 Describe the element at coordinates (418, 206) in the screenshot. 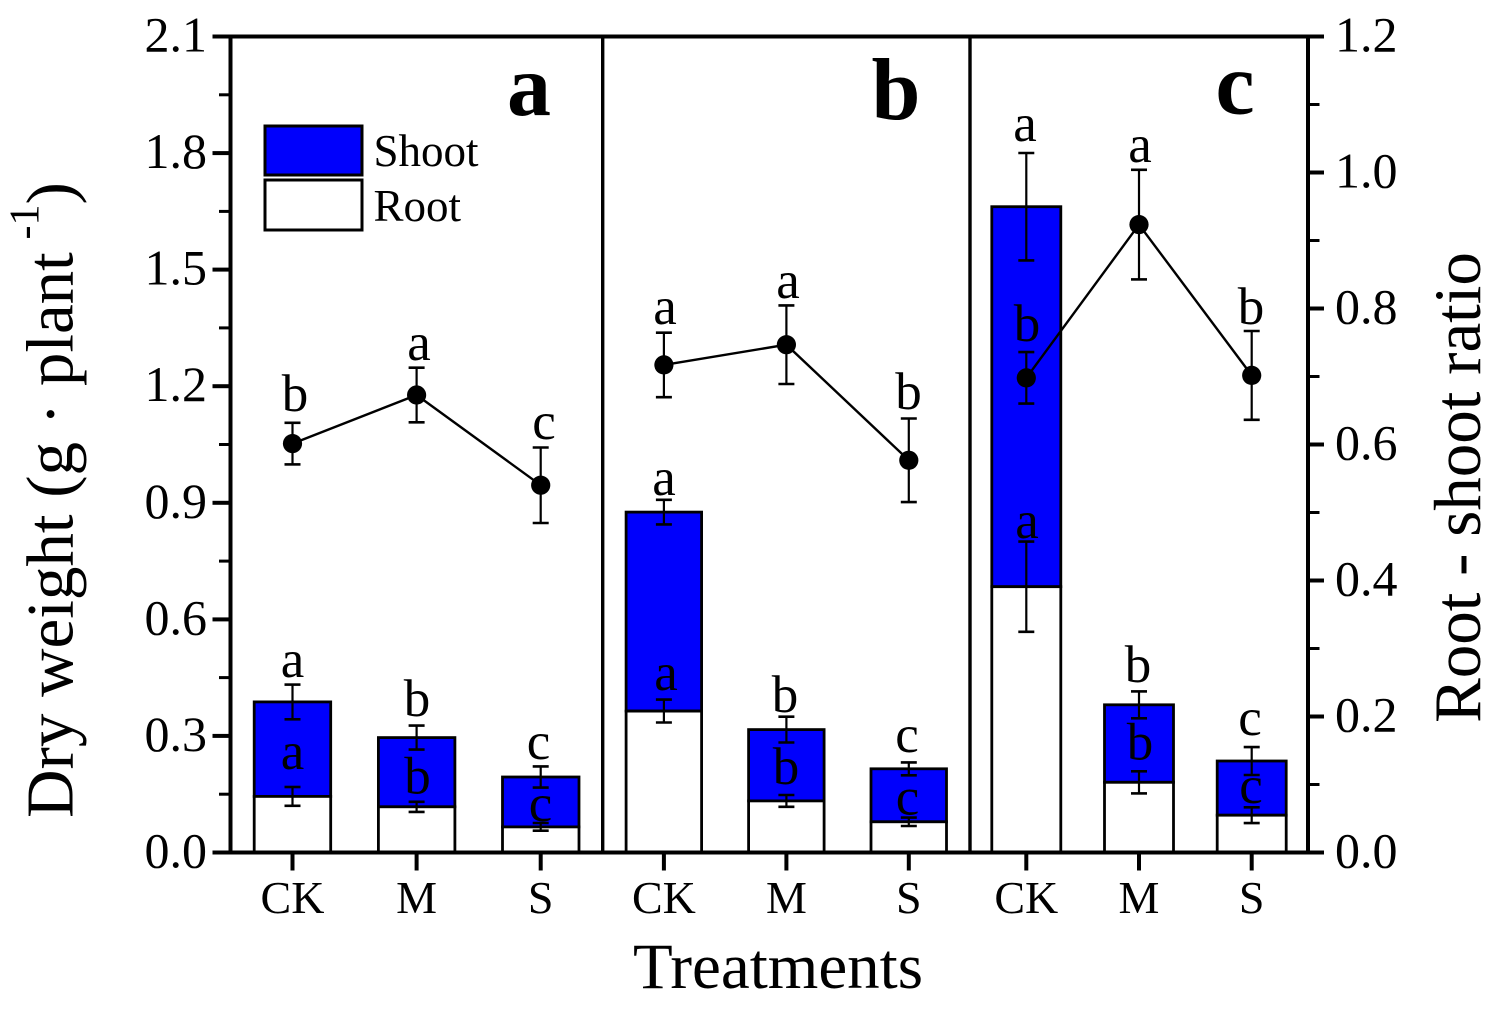

I see `svg-text: Root` at that location.